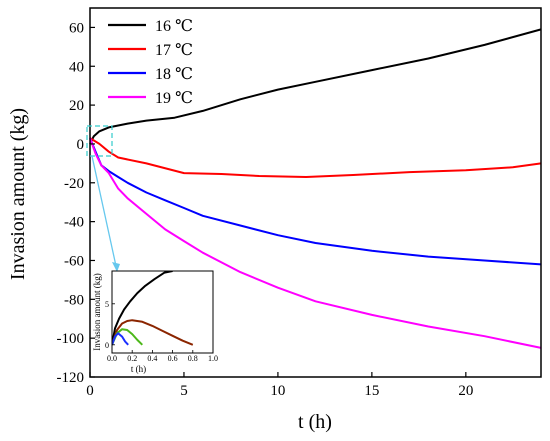 This screenshot has width=550, height=441. Describe the element at coordinates (184, 391) in the screenshot. I see `x-tick-label: 5` at that location.